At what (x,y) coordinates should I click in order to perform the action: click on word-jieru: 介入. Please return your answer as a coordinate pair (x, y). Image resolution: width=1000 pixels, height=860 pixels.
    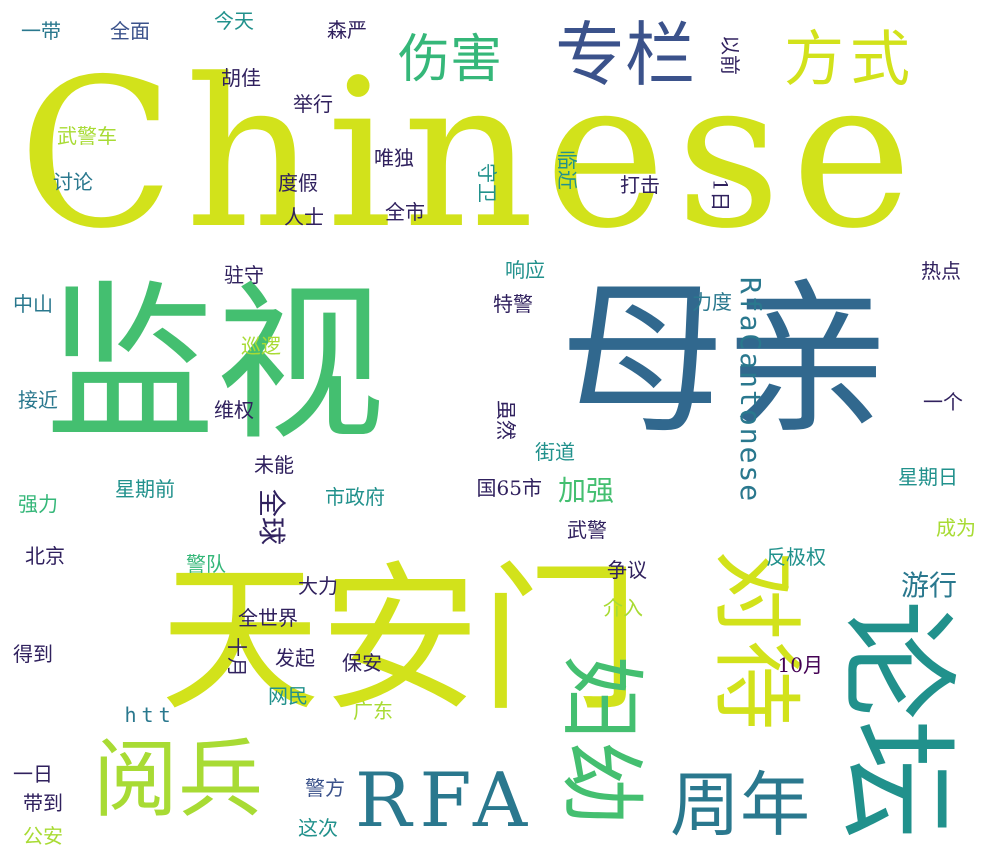
    Looking at the image, I should click on (623, 608).